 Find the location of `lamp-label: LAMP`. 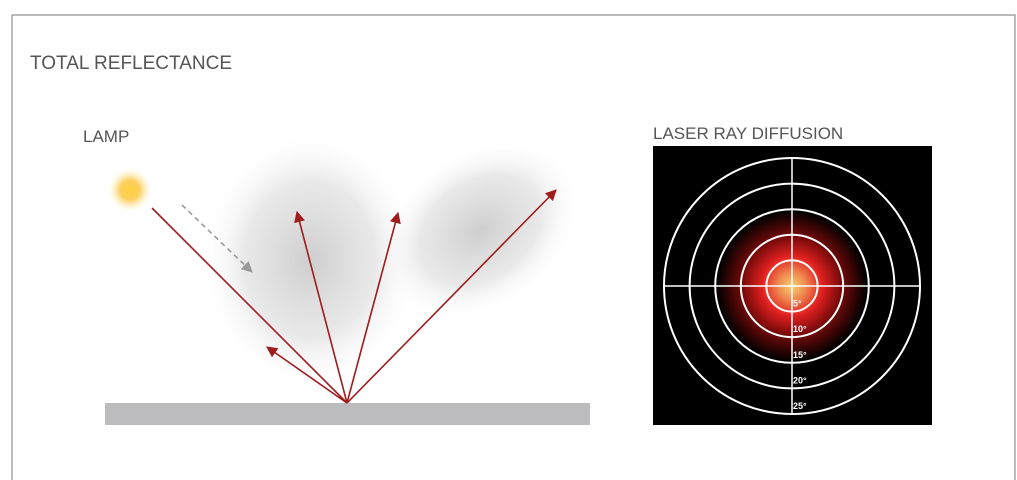

lamp-label: LAMP is located at coordinates (106, 136).